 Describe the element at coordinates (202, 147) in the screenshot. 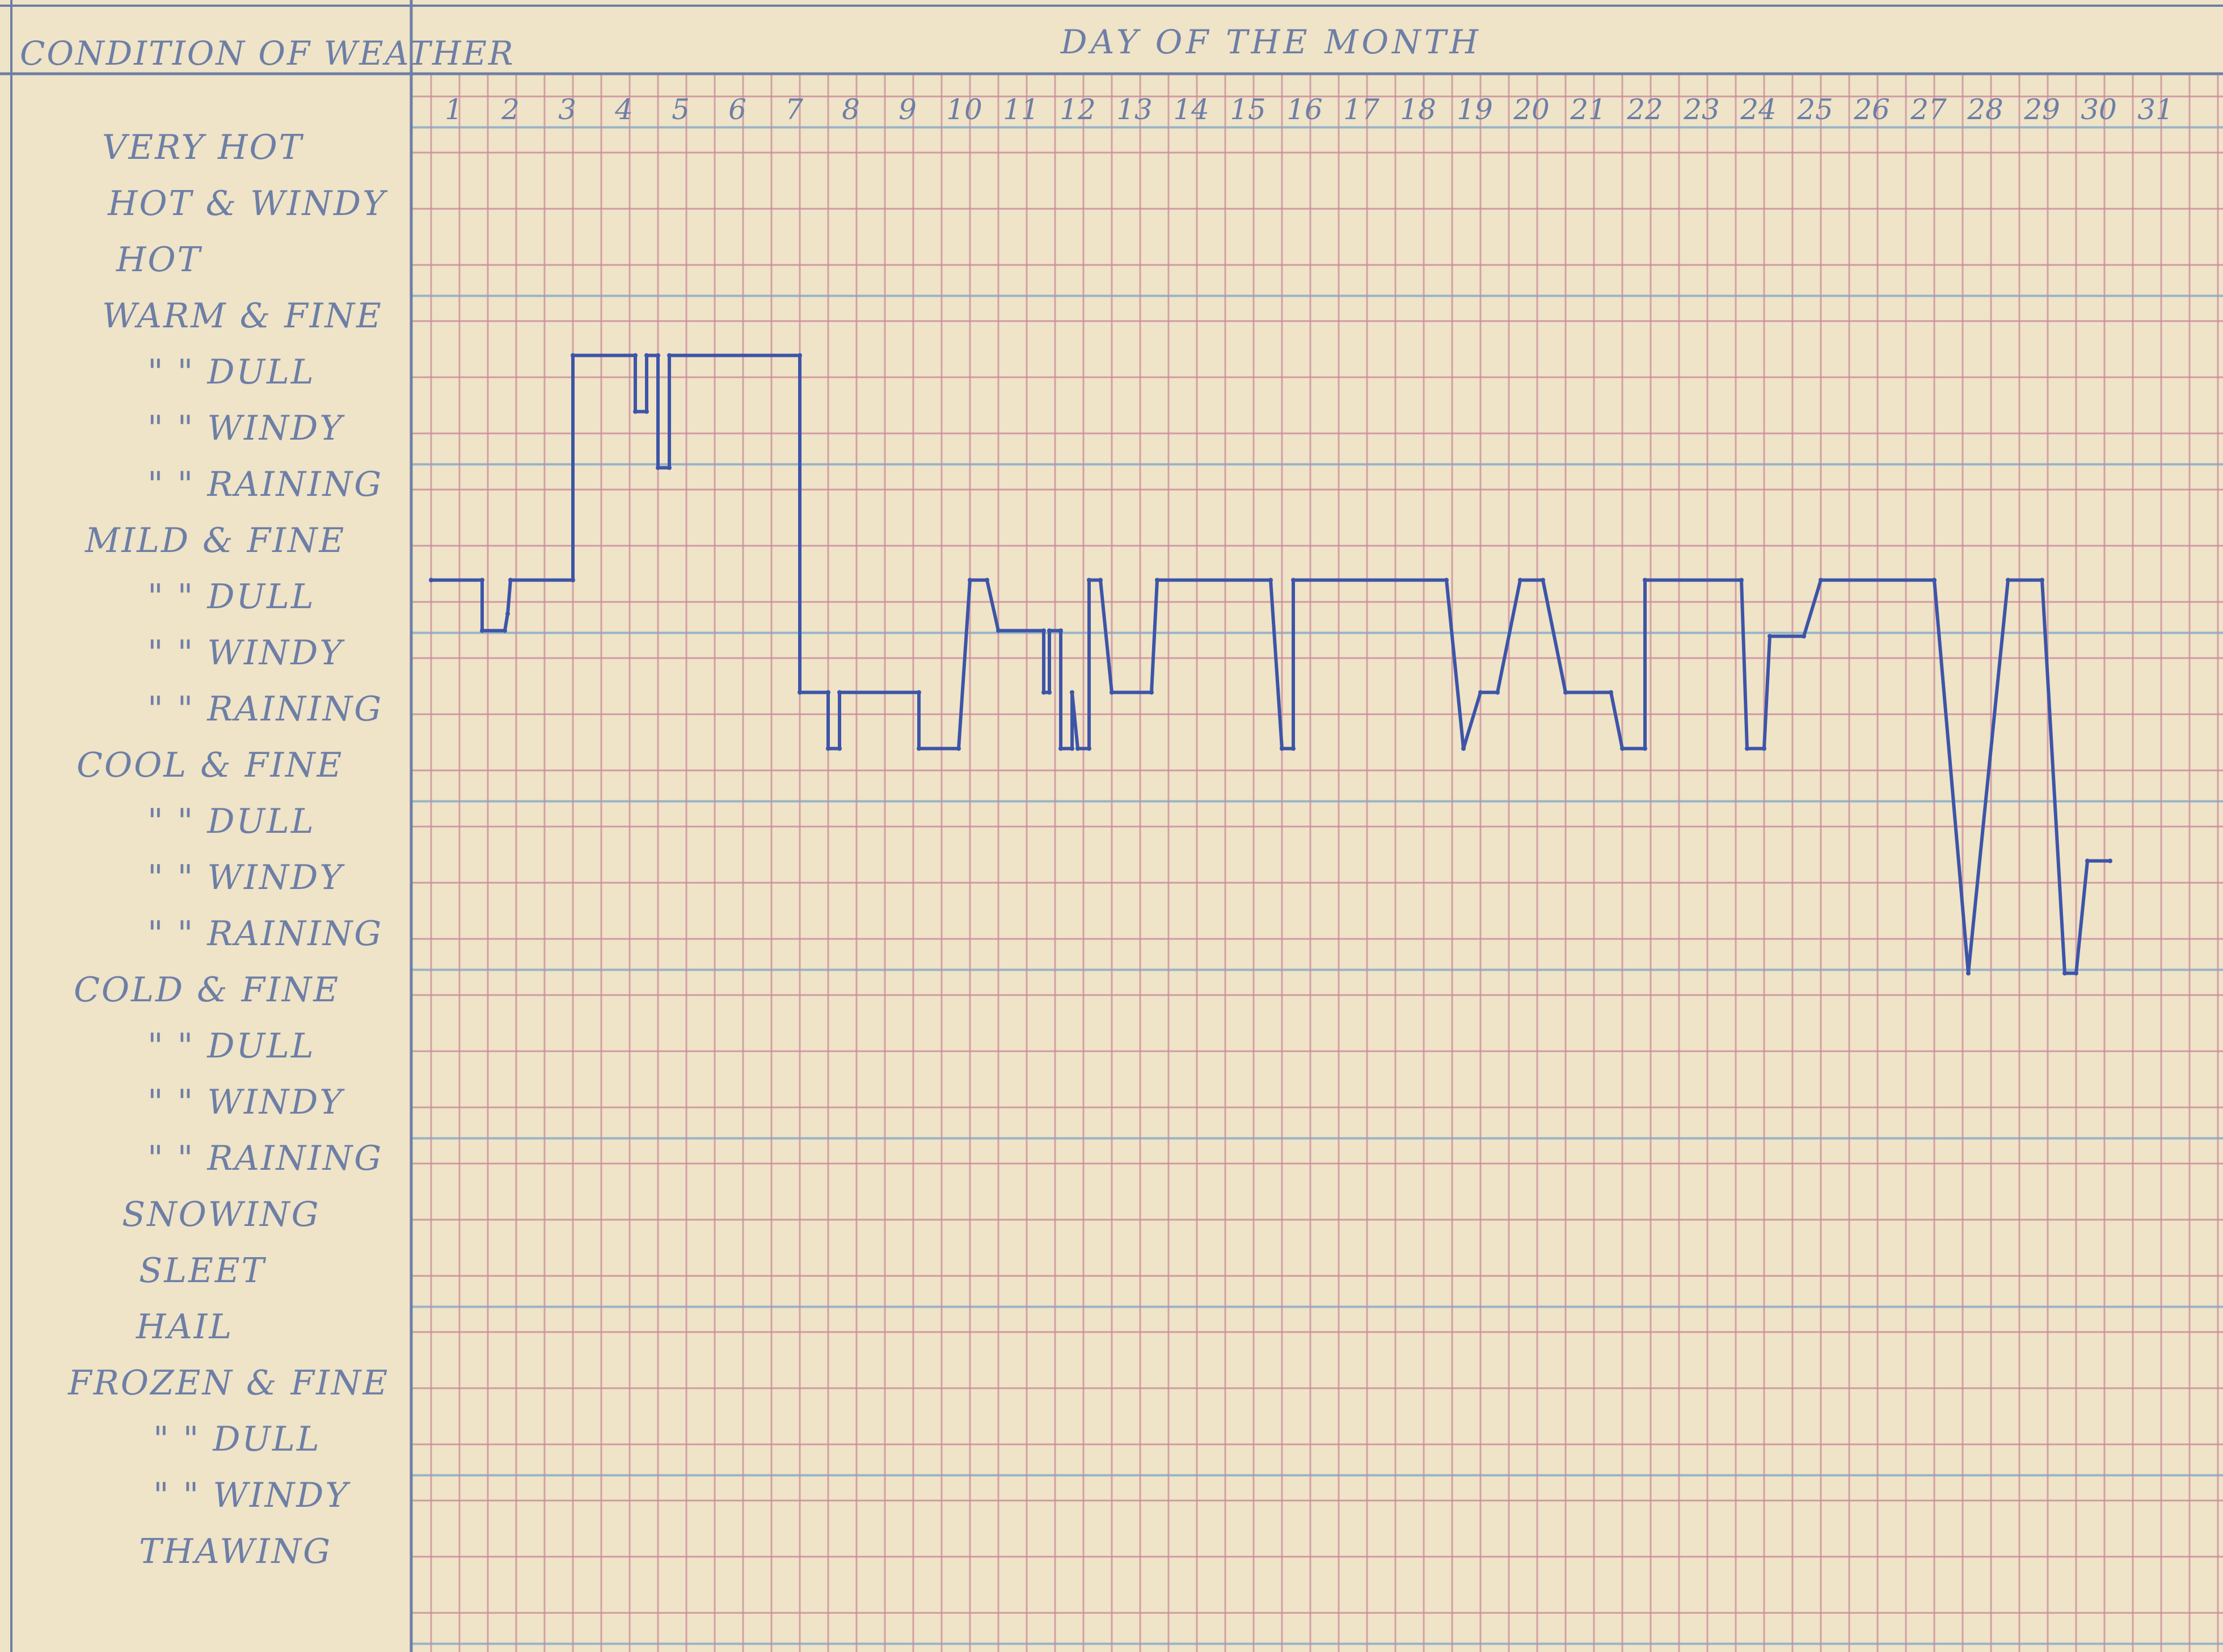

I see `condition-label: VERY HOT` at that location.